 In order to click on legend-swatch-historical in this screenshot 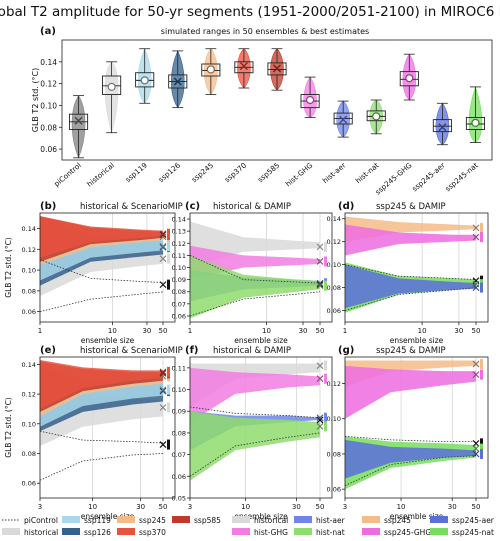, I will do `click(11, 531)`.